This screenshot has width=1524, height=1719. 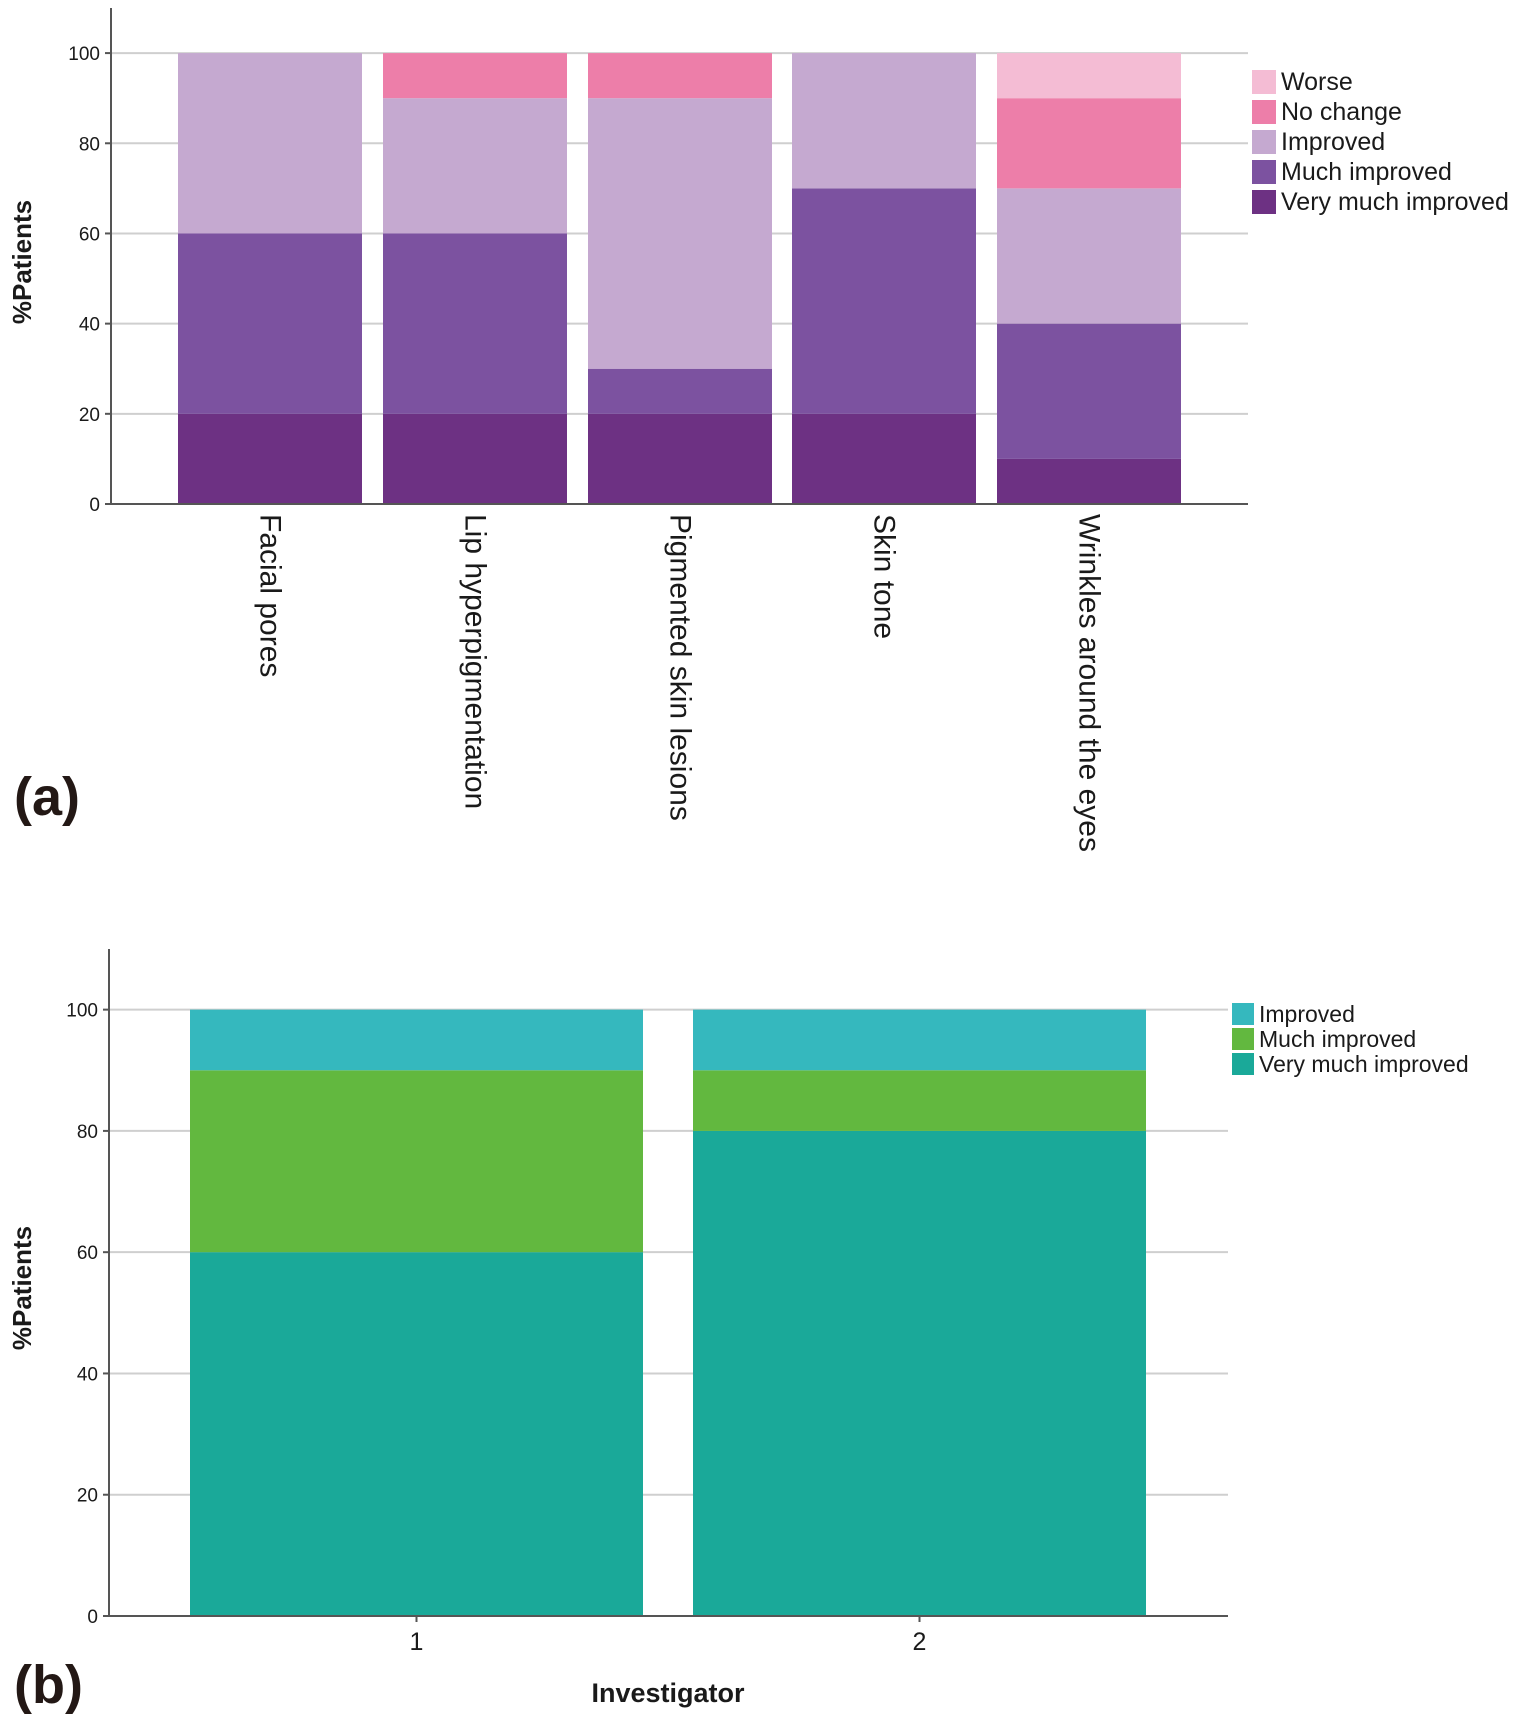 I want to click on bar-1-improved, so click(x=416, y=1040).